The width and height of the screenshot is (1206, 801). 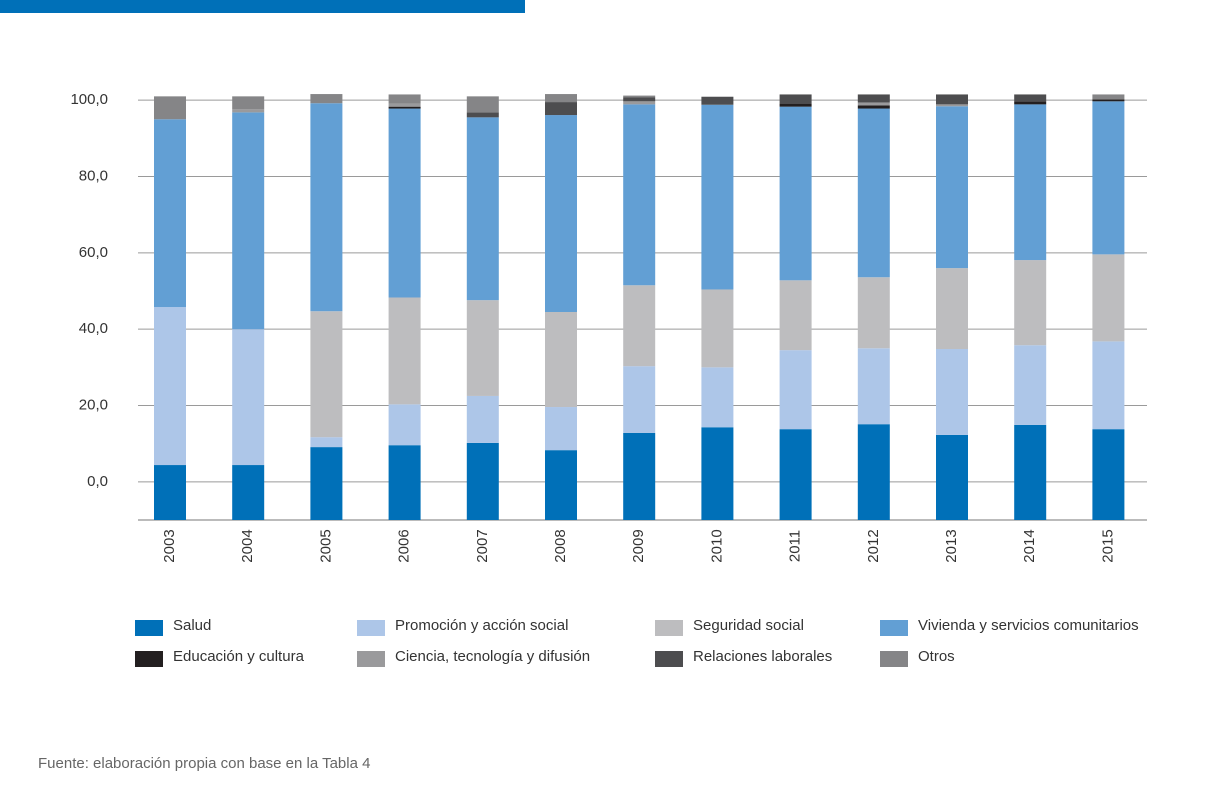 I want to click on y-tick-label: 40,0, so click(x=93, y=328).